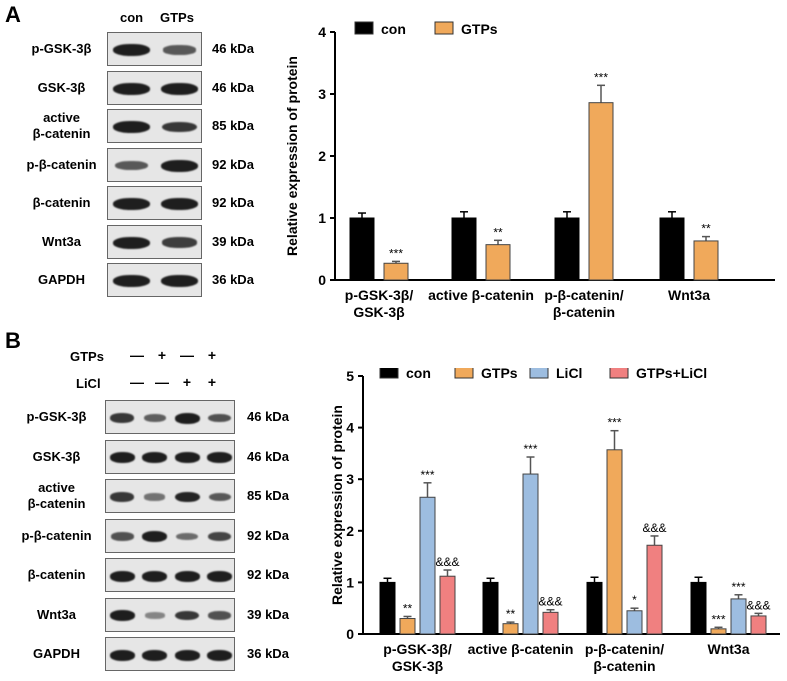  Describe the element at coordinates (322, 94) in the screenshot. I see `y-tick-label: 3` at that location.